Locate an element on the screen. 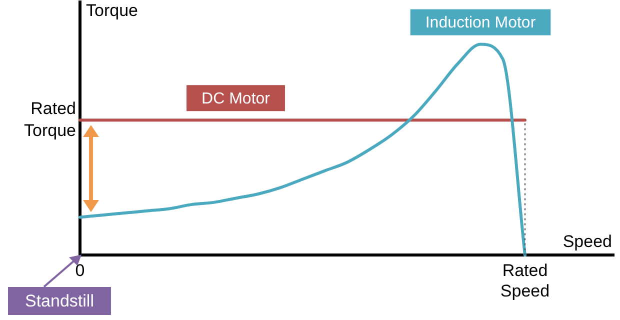 This screenshot has height=320, width=620. x-axis-title: Speed is located at coordinates (587, 242).